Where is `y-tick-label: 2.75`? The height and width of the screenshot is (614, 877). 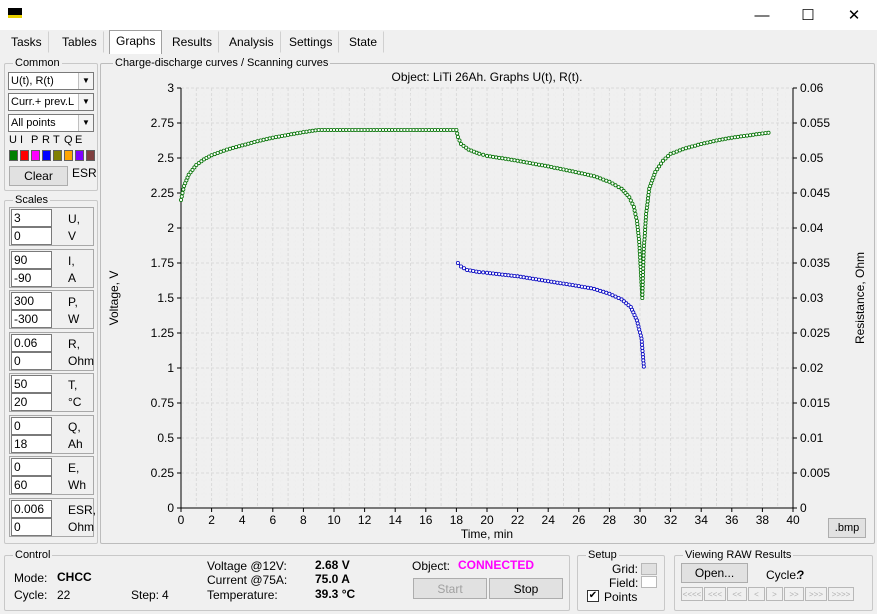 y-tick-label: 2.75 is located at coordinates (163, 123).